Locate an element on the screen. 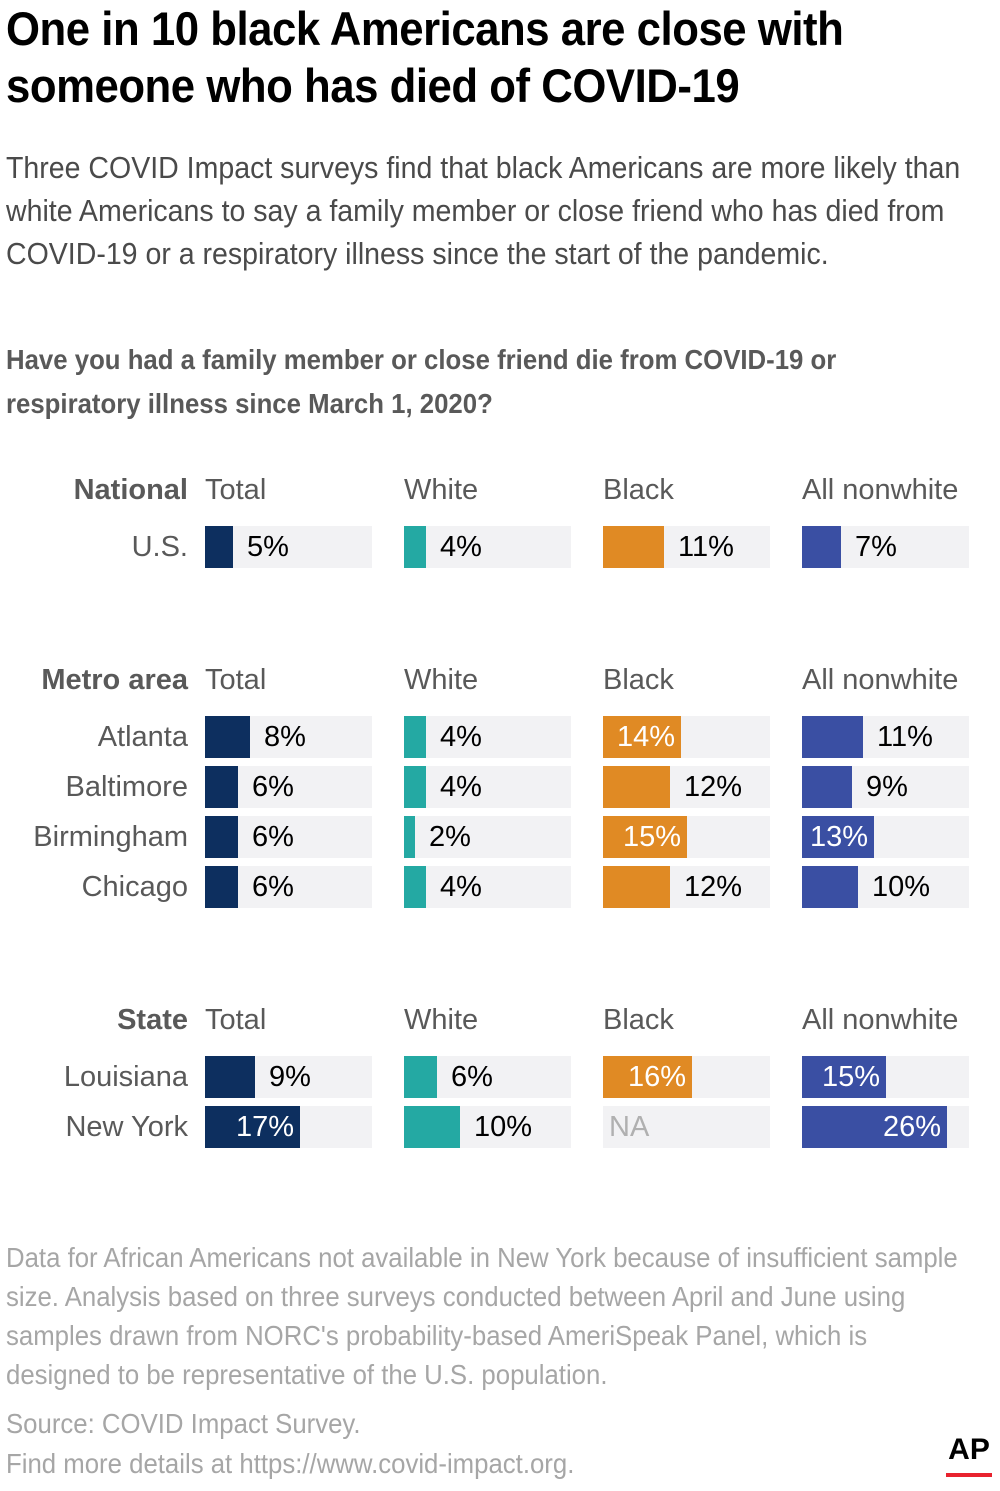  value-label: 8% is located at coordinates (285, 737).